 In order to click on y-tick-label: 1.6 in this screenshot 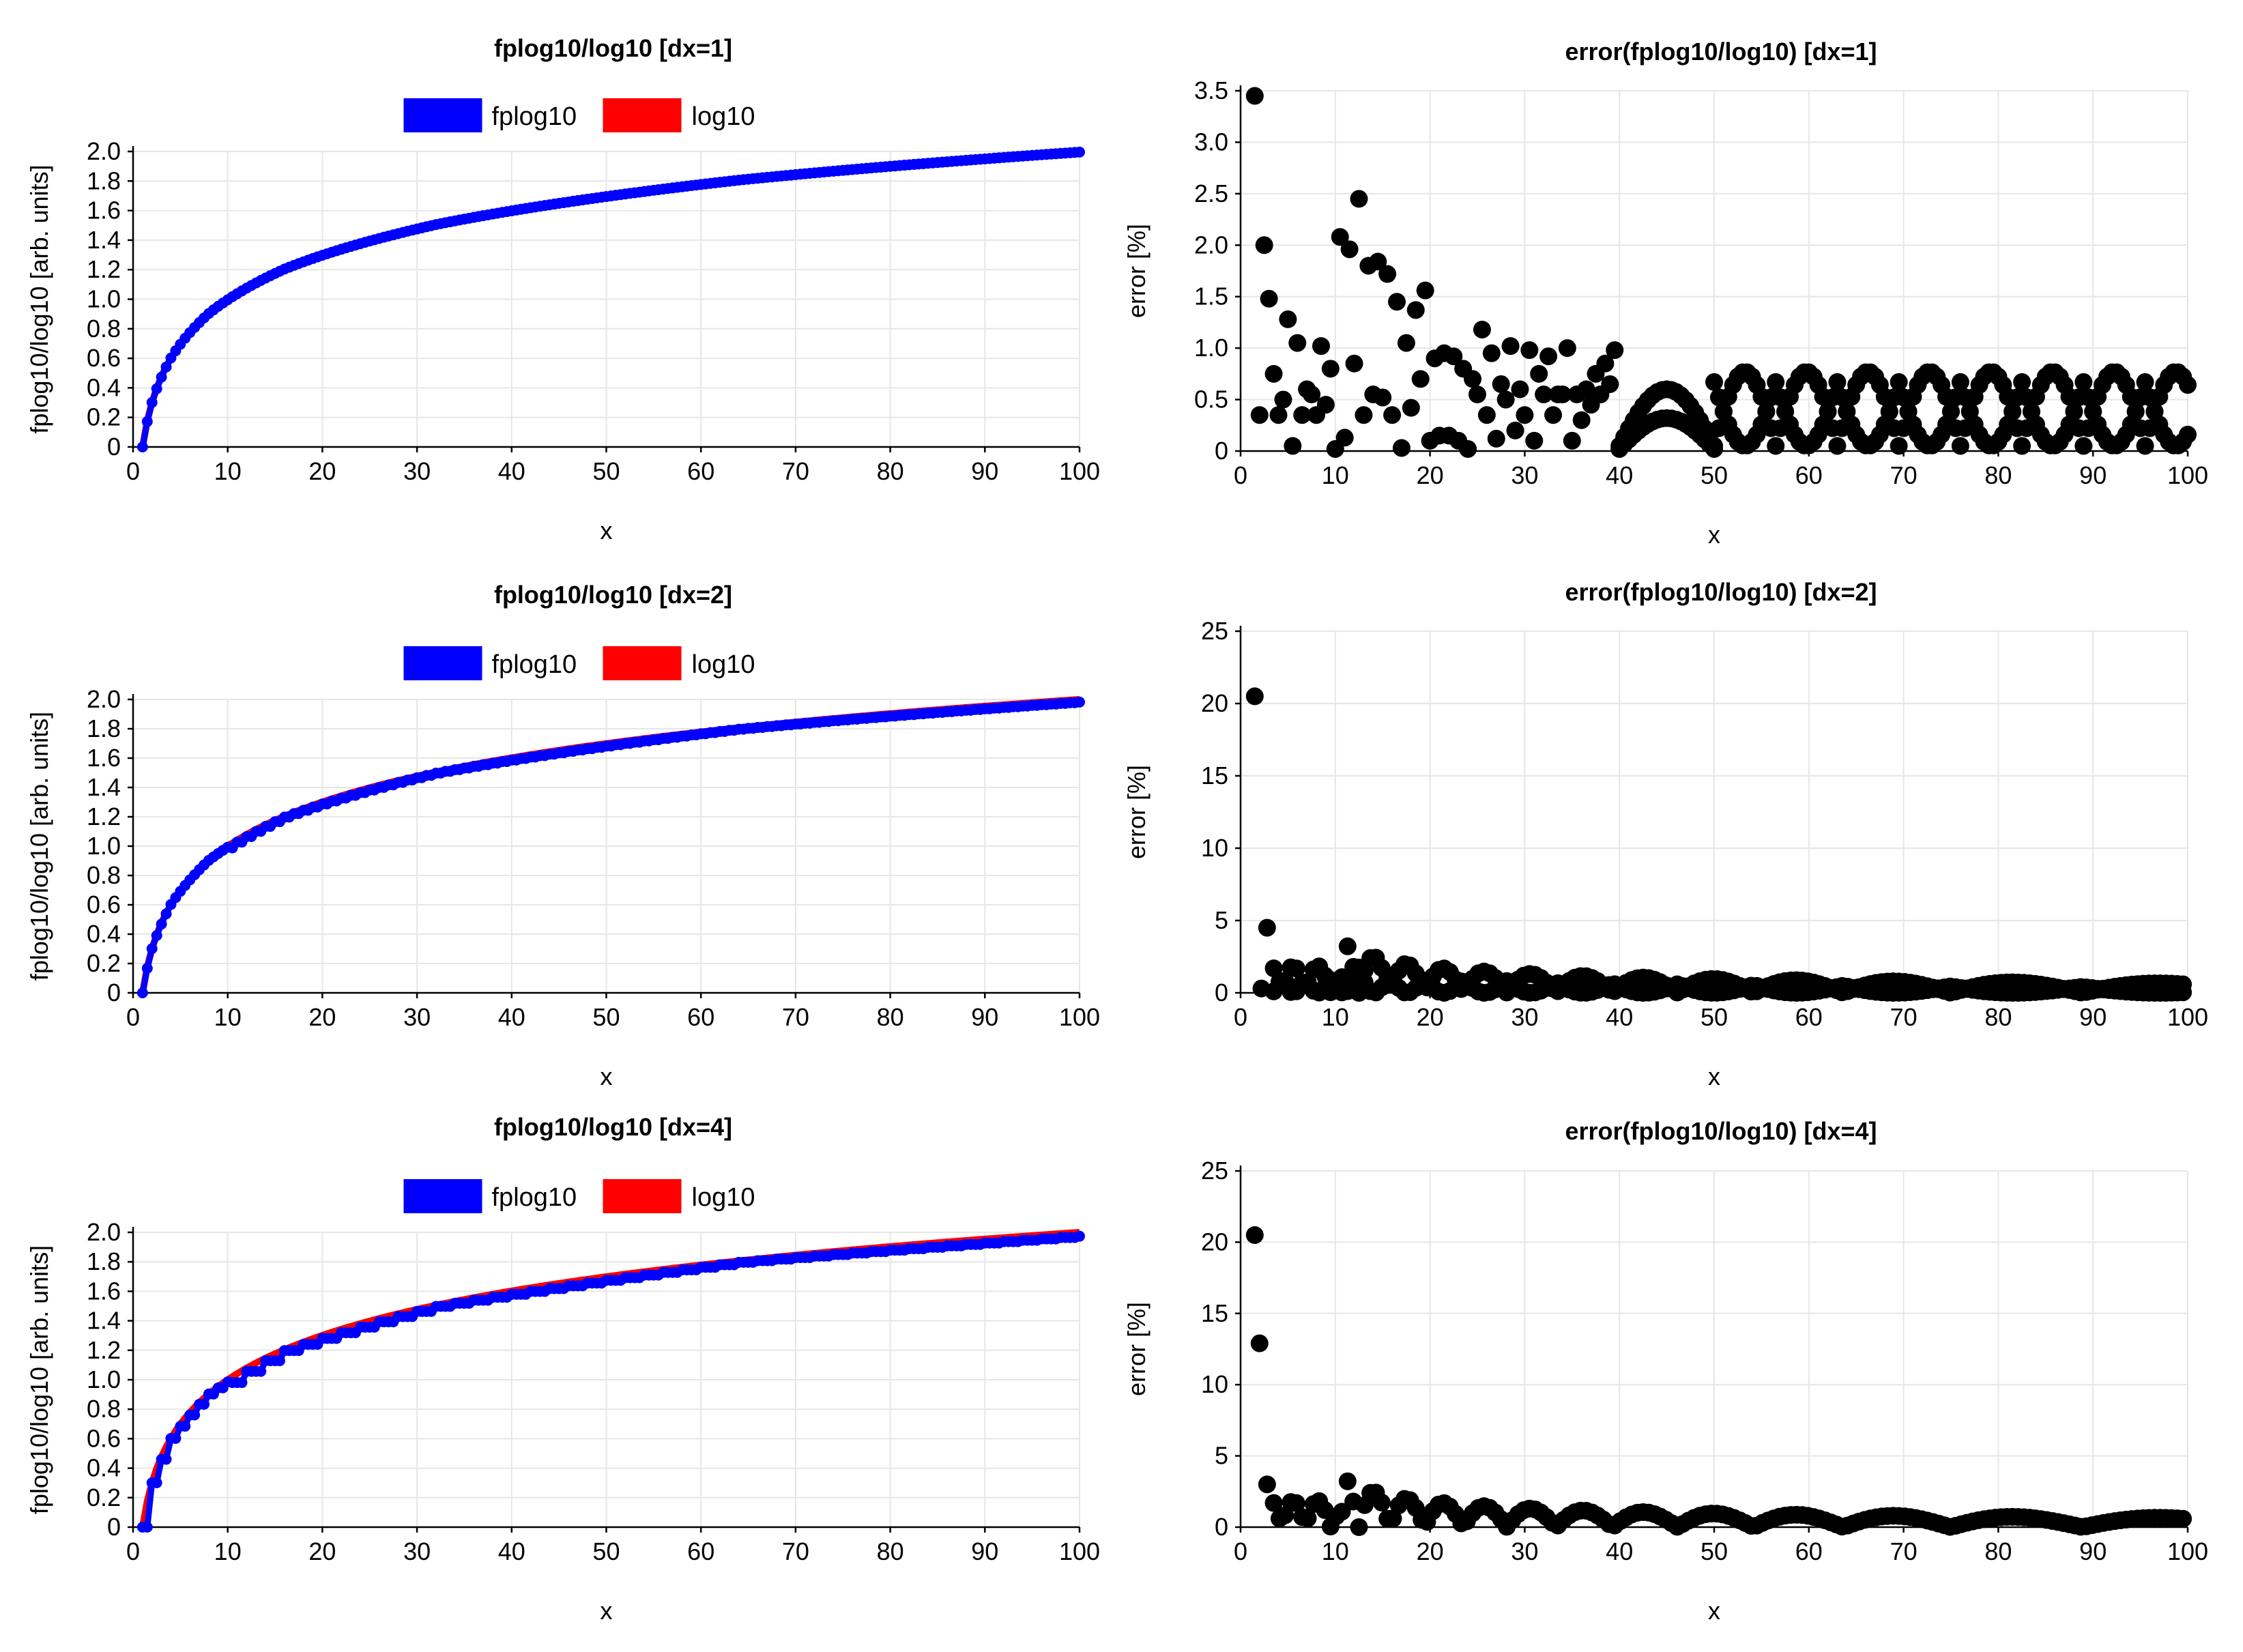, I will do `click(104, 210)`.